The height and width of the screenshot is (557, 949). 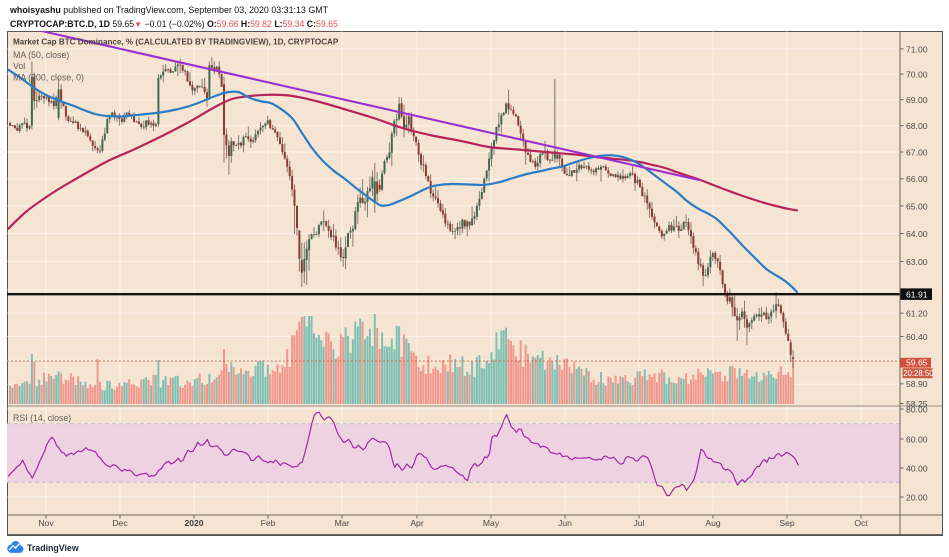 What do you see at coordinates (268, 523) in the screenshot?
I see `svg-text: Feb` at bounding box center [268, 523].